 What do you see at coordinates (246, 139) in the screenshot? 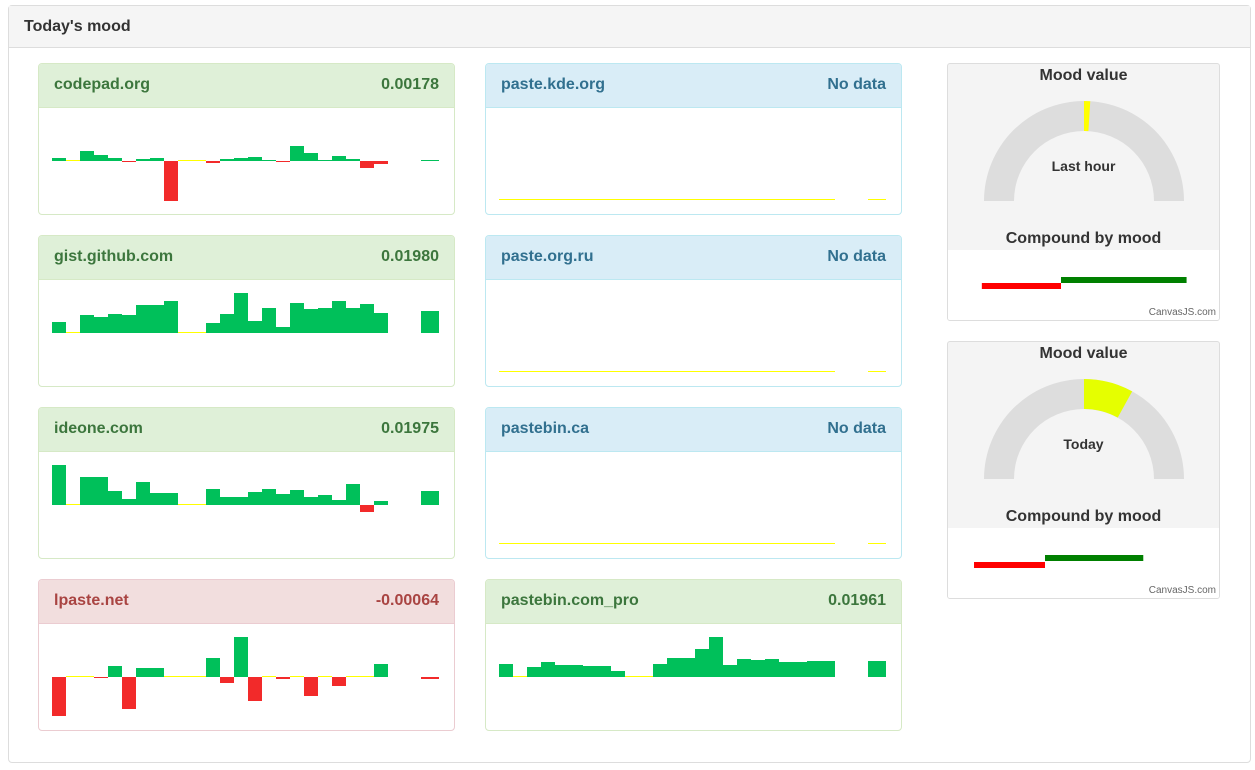
I see `site-card: codepad.org 0.00178` at bounding box center [246, 139].